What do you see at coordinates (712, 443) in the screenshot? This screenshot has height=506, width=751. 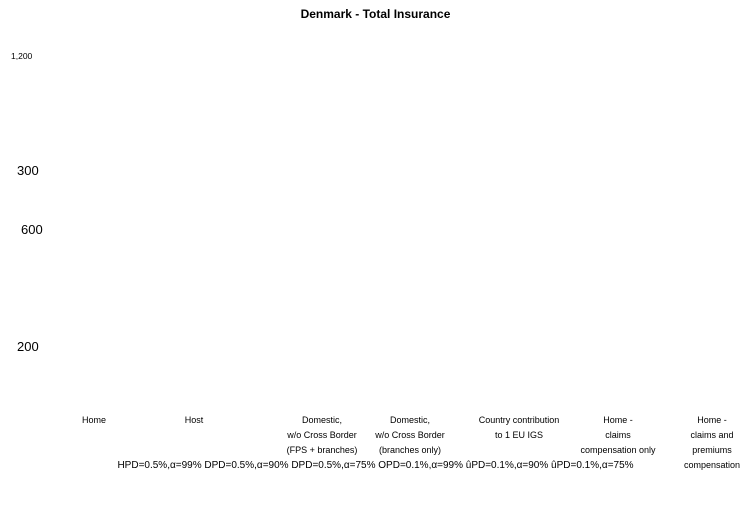 I see `x-tick-label-7: Home - claims and premiums compensation` at bounding box center [712, 443].